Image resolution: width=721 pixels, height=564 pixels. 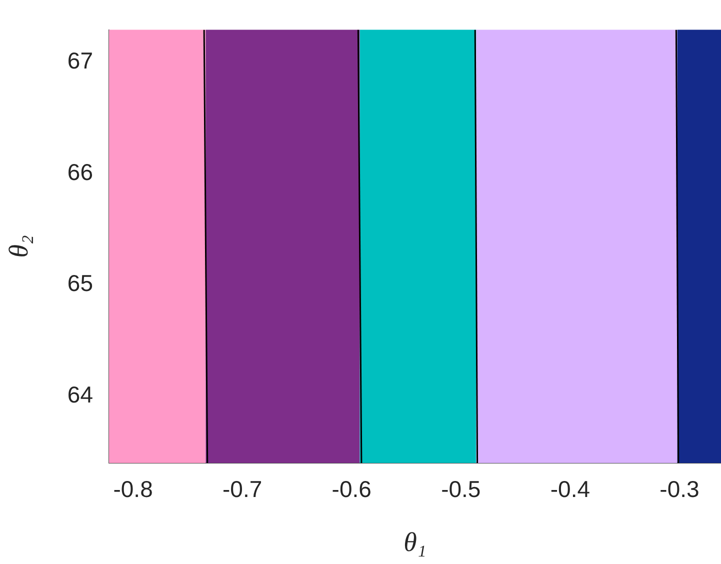 I want to click on y-tick-label: 64, so click(x=80, y=395).